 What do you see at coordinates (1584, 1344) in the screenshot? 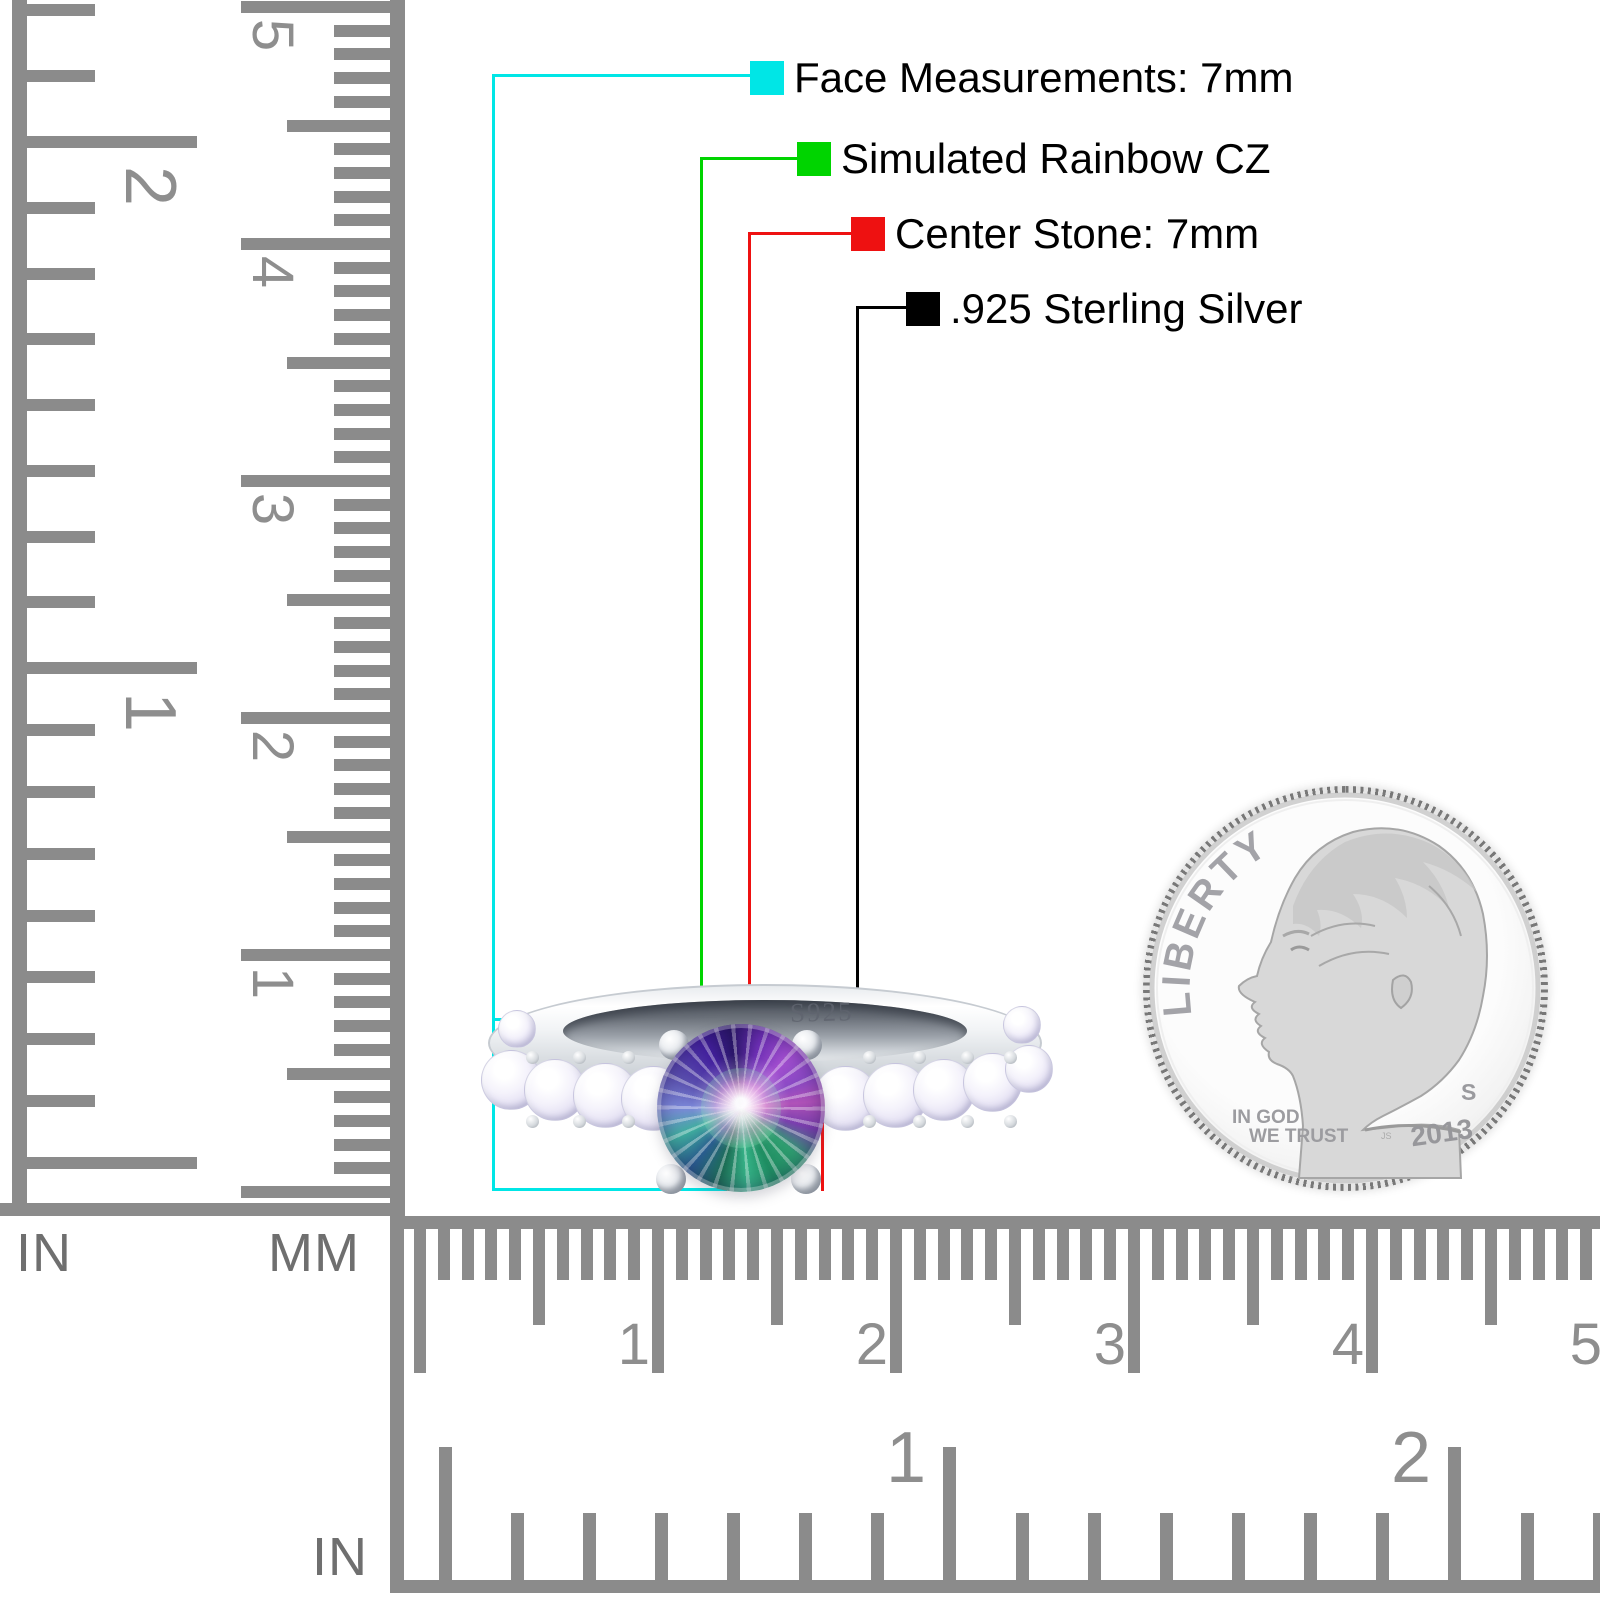
I see `ruler-number: 5` at bounding box center [1584, 1344].